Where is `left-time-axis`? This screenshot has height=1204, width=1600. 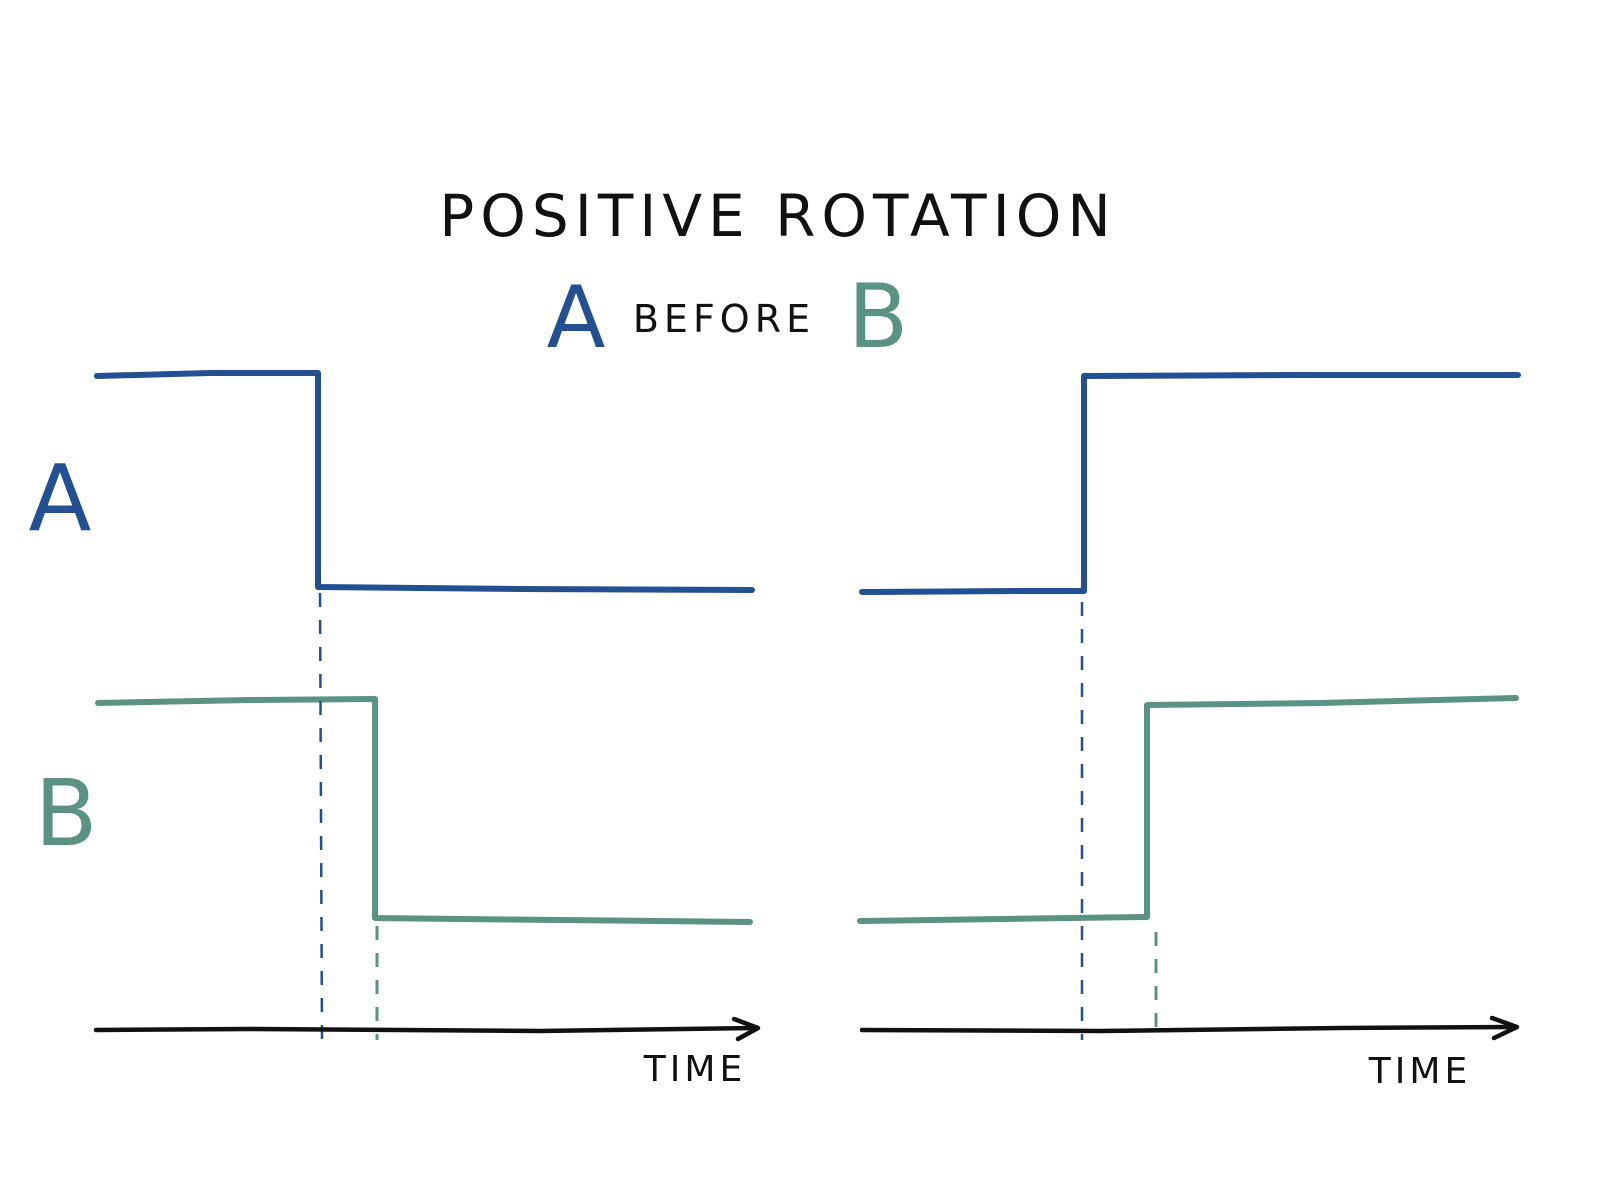 left-time-axis is located at coordinates (426, 1029).